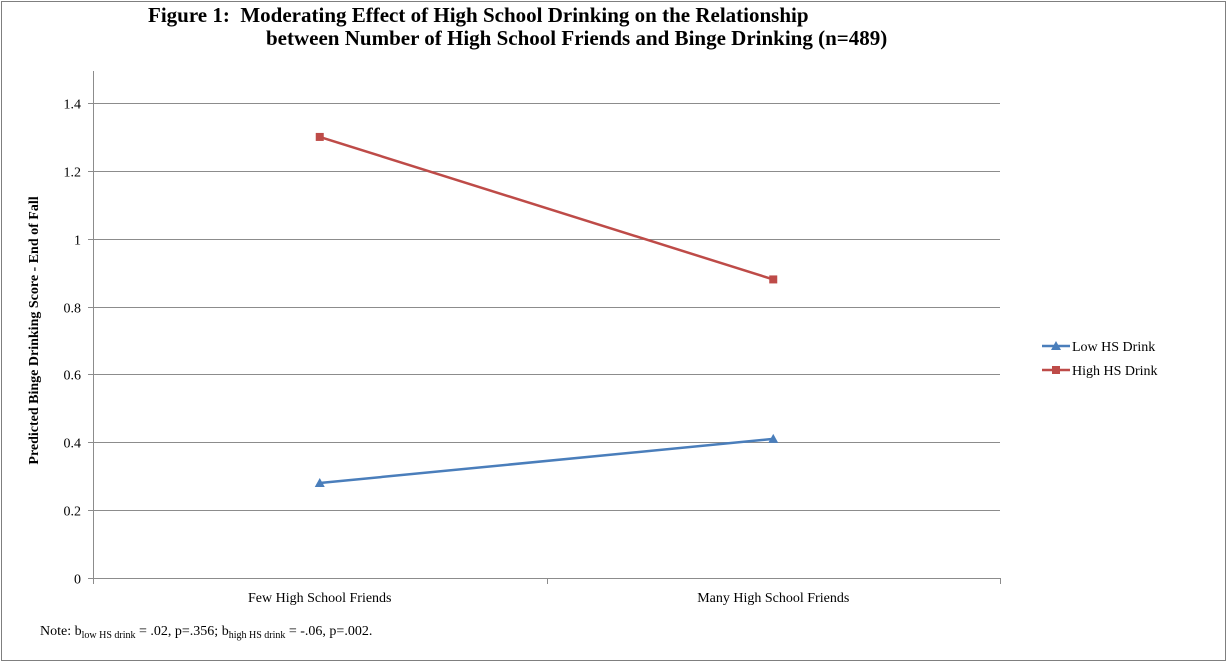  What do you see at coordinates (182, 631) in the screenshot?
I see `note-middle: = .02, p=.356; b` at bounding box center [182, 631].